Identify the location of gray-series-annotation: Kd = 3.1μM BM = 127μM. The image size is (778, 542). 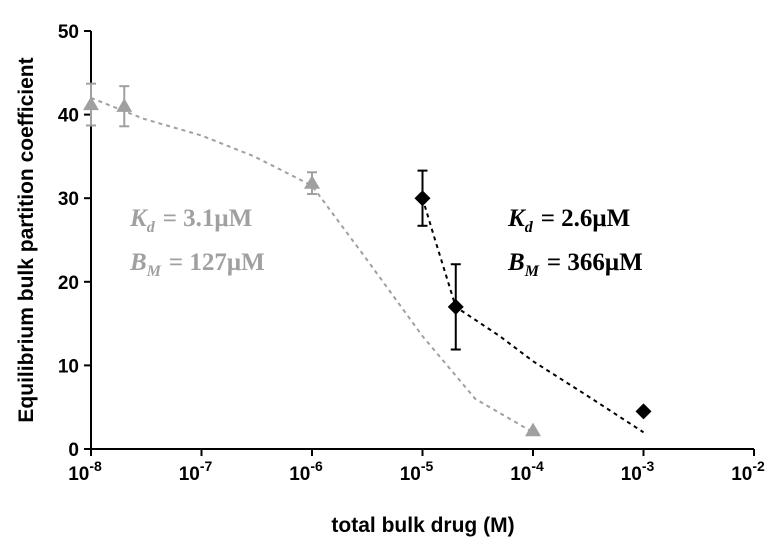
(197, 242).